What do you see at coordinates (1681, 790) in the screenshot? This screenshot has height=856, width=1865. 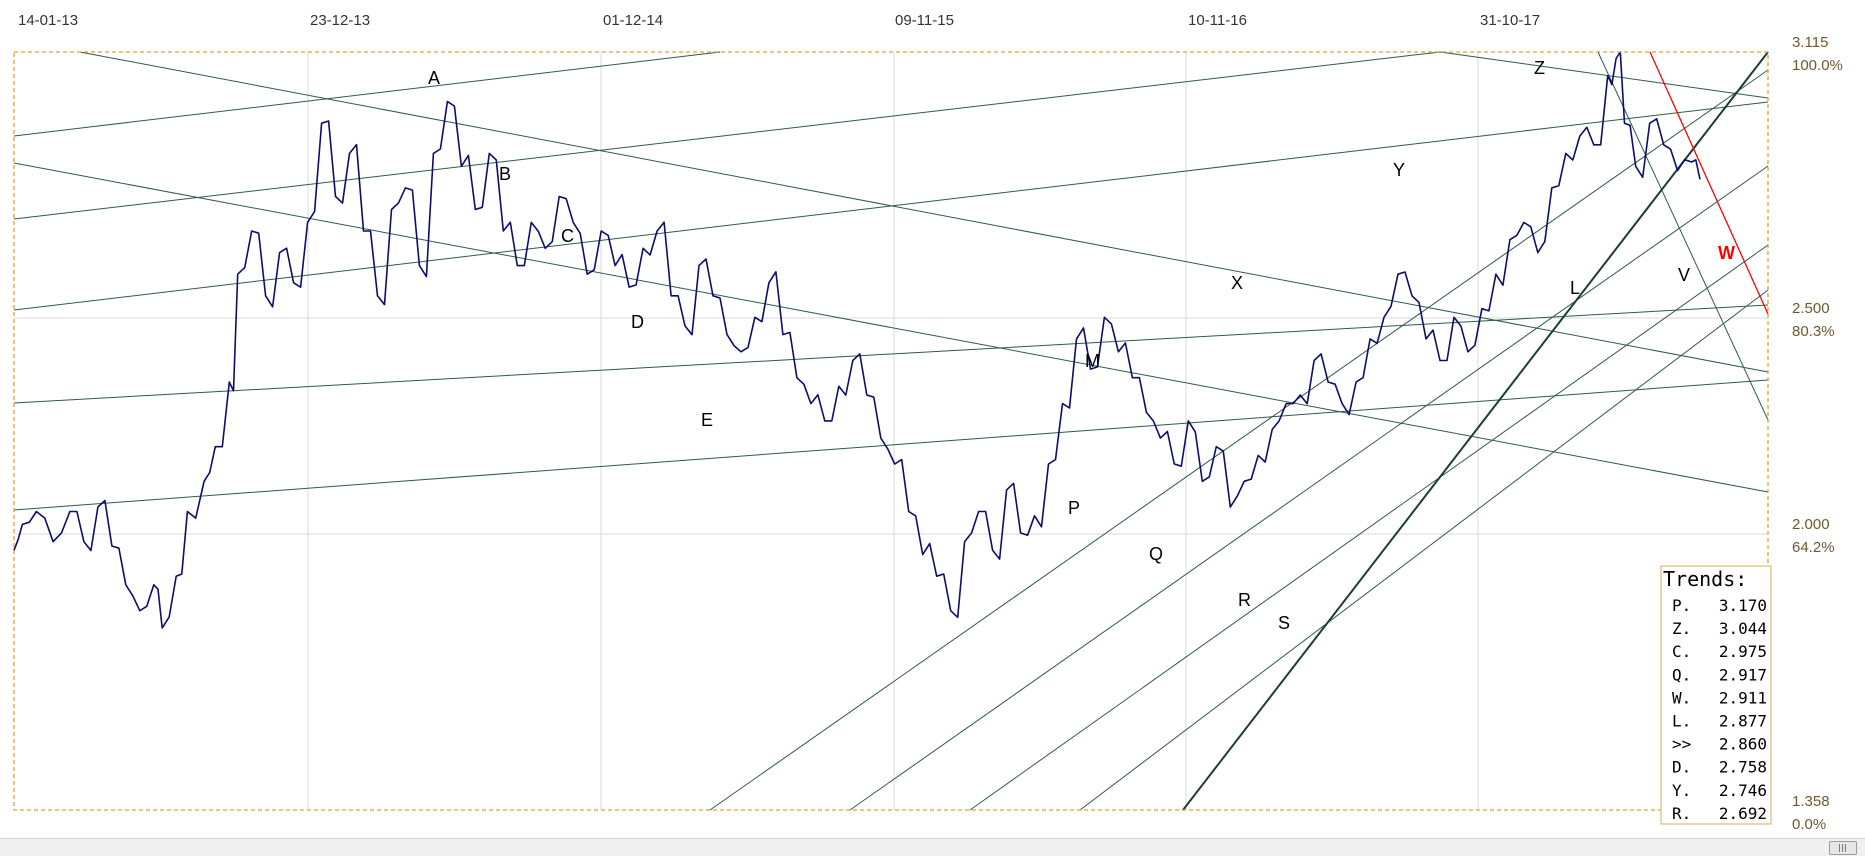 I see `legend-key: Y.` at bounding box center [1681, 790].